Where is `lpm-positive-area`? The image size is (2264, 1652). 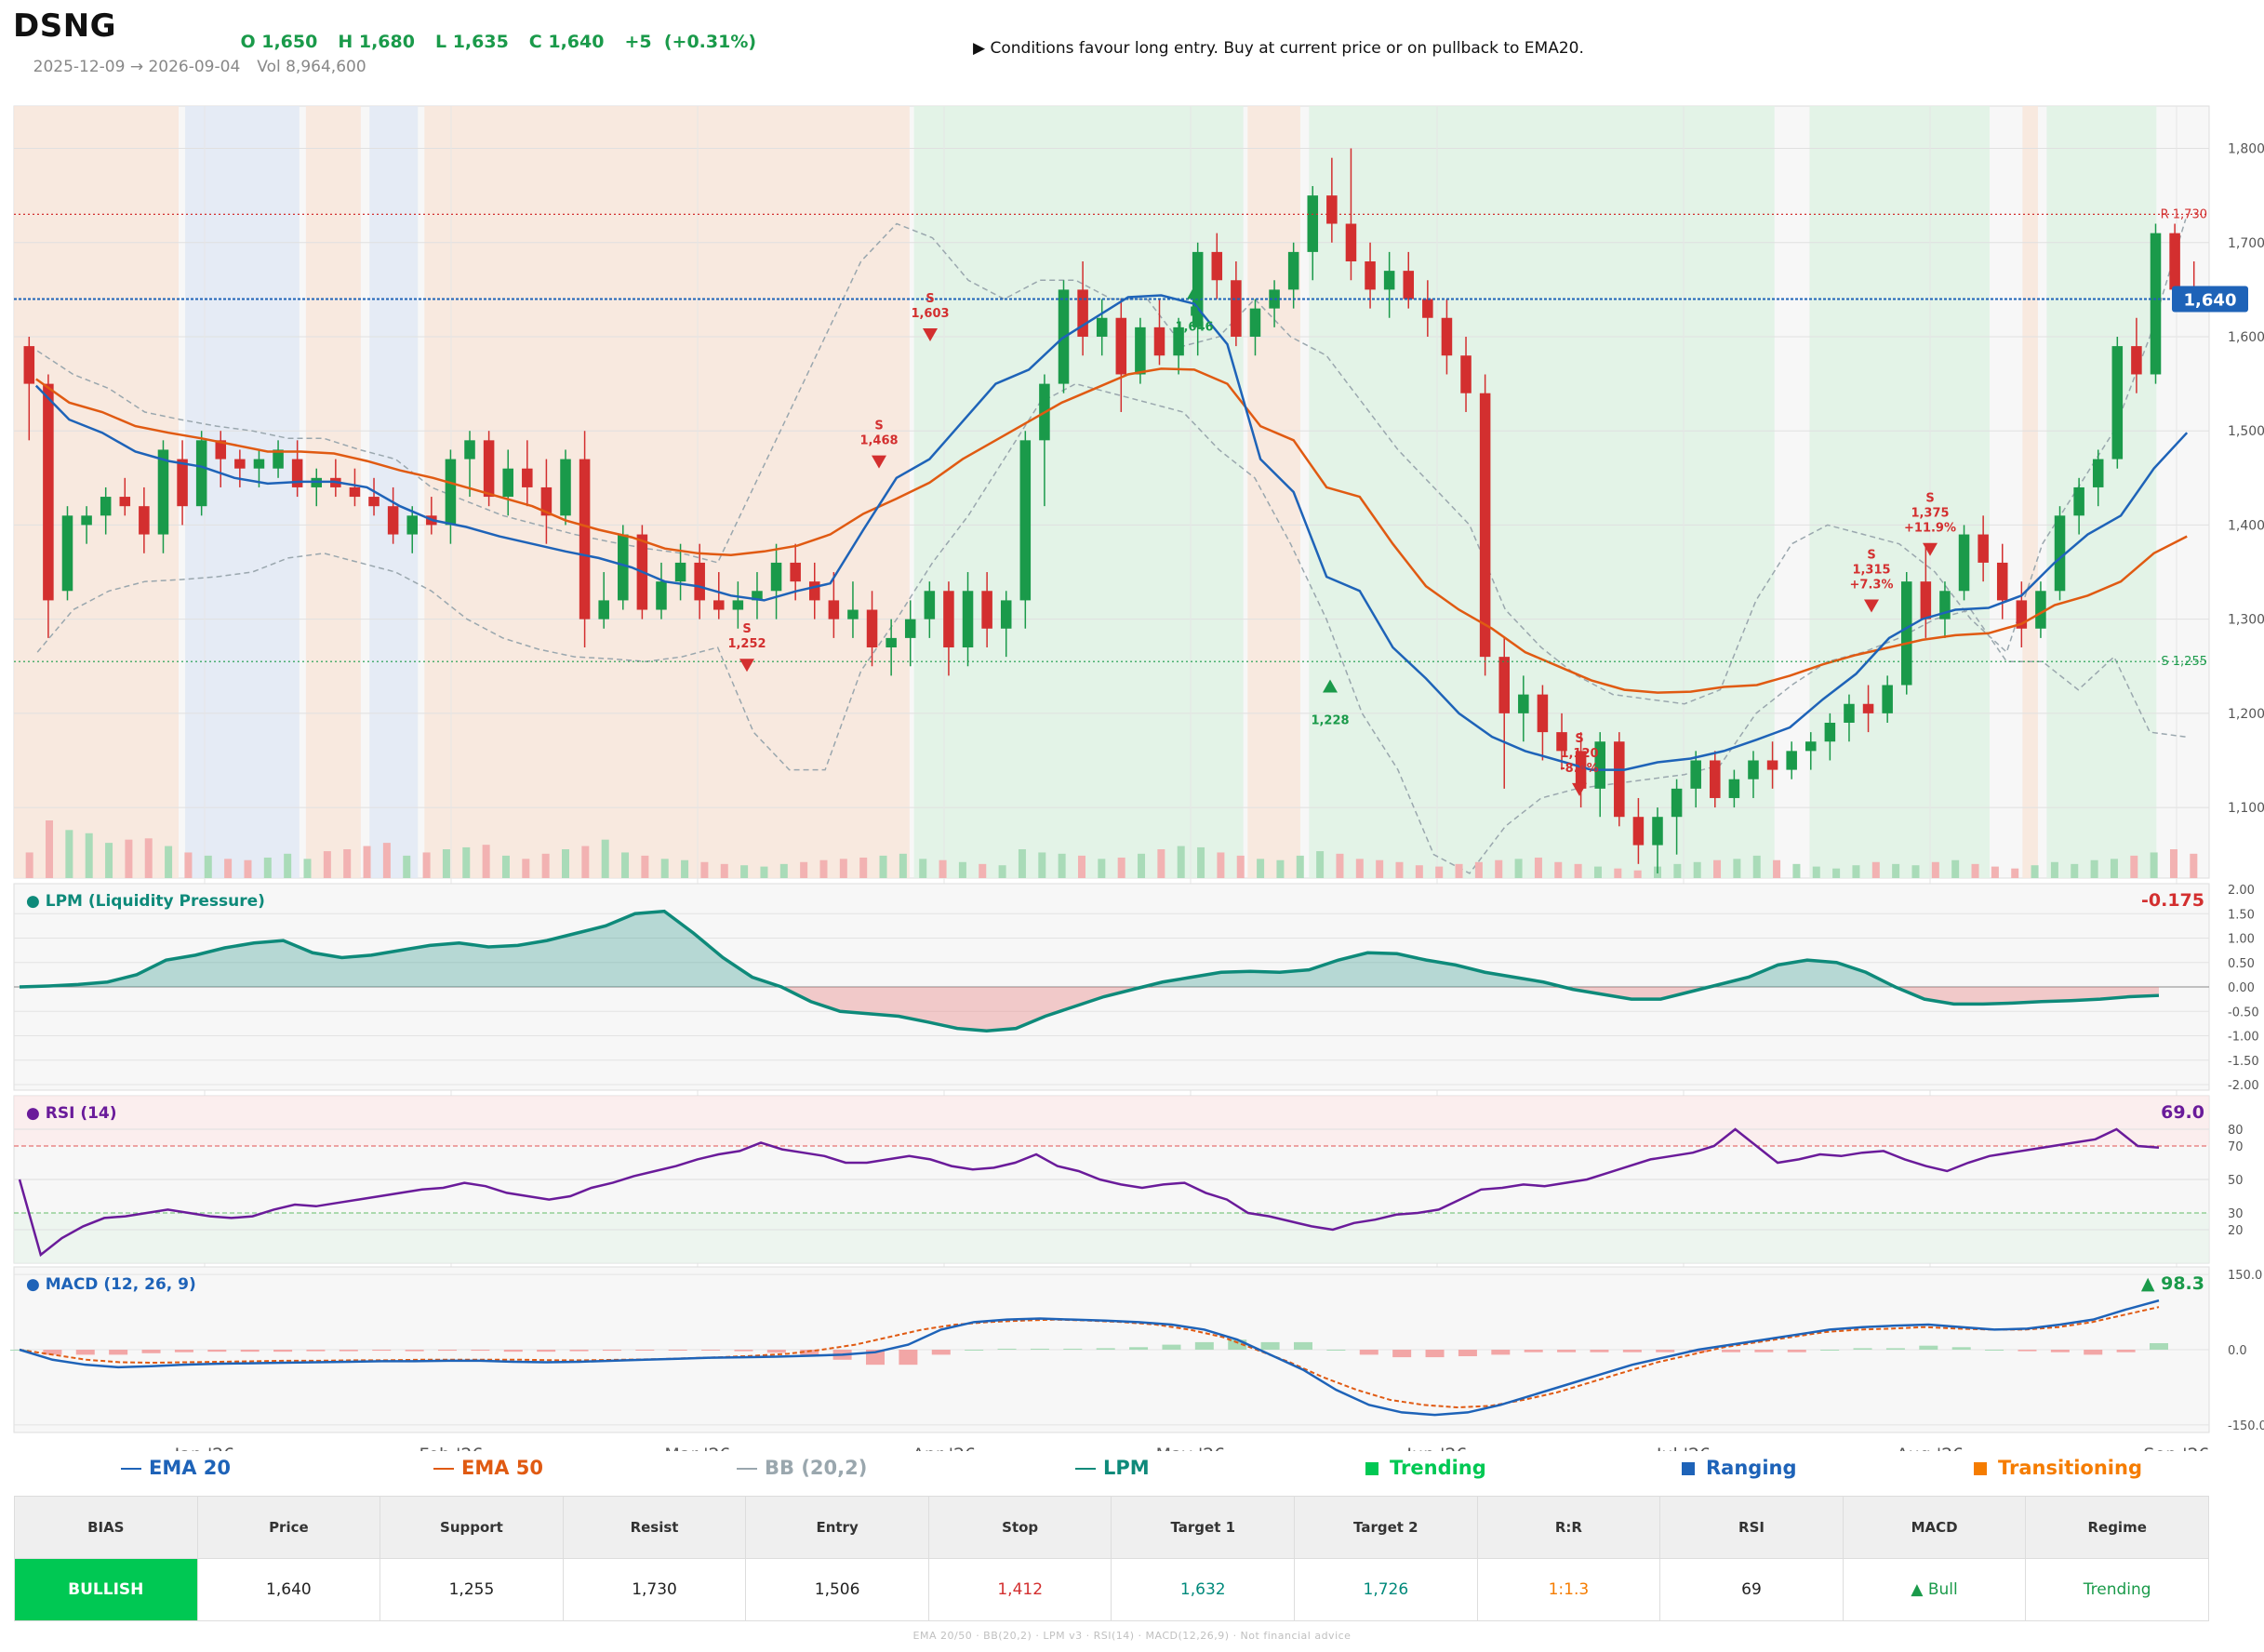
lpm-positive-area is located at coordinates (1089, 949).